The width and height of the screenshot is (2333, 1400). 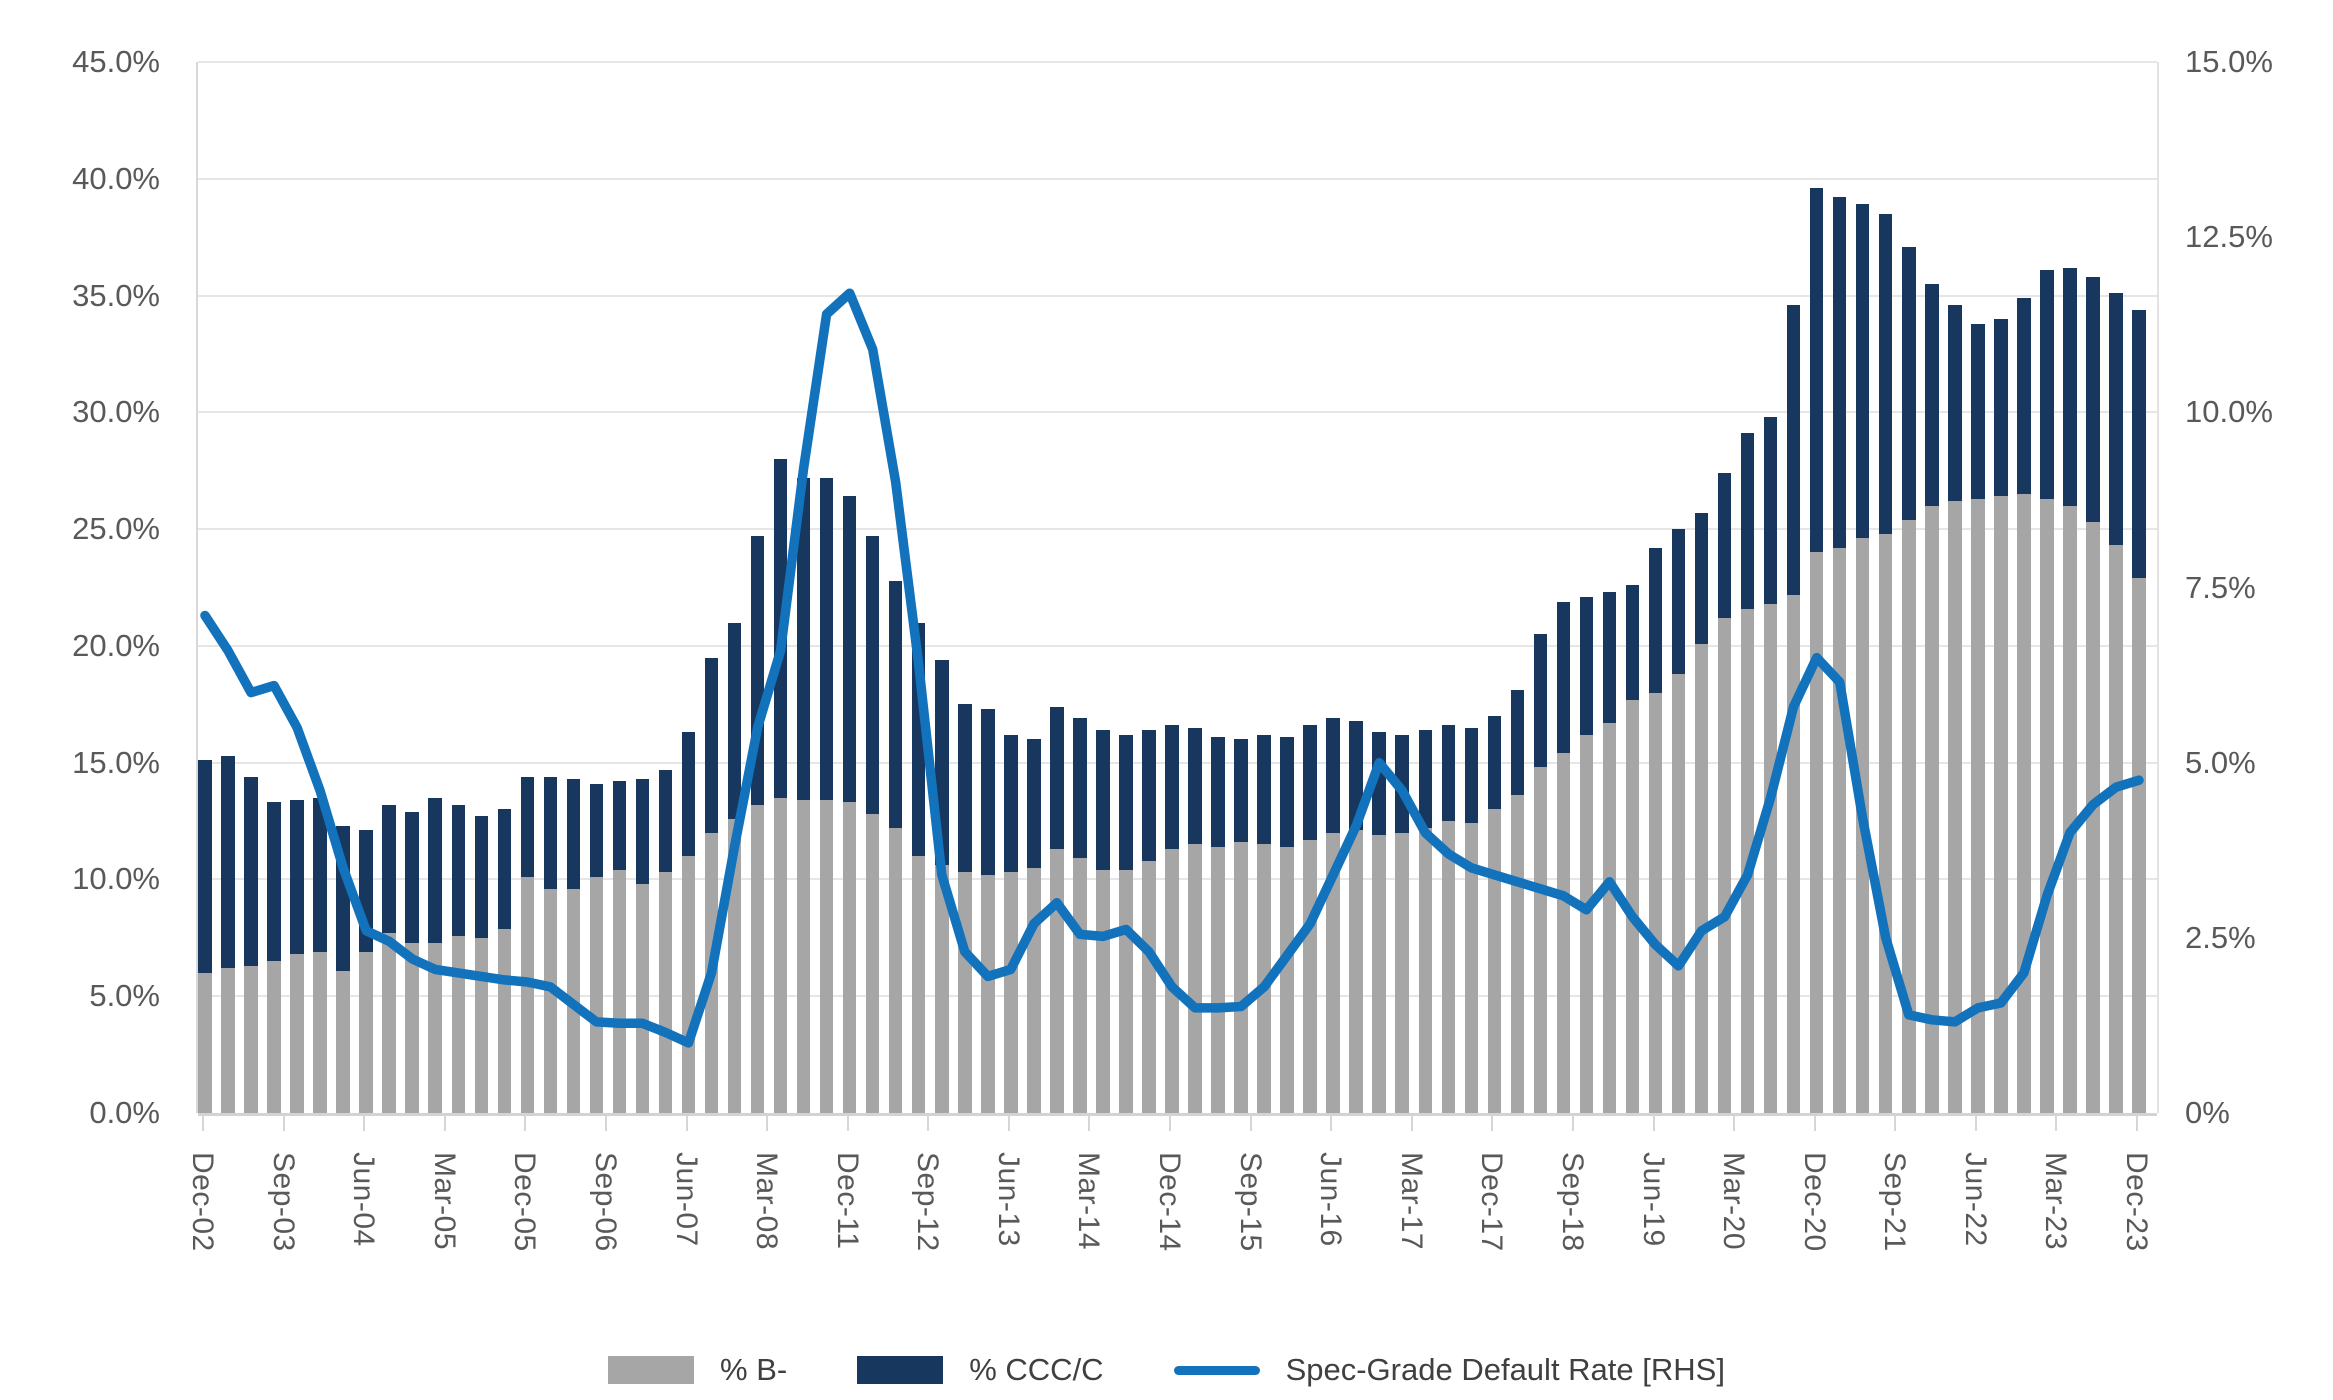 What do you see at coordinates (2056, 1201) in the screenshot?
I see `x-axis-tick-label: Mar-23` at bounding box center [2056, 1201].